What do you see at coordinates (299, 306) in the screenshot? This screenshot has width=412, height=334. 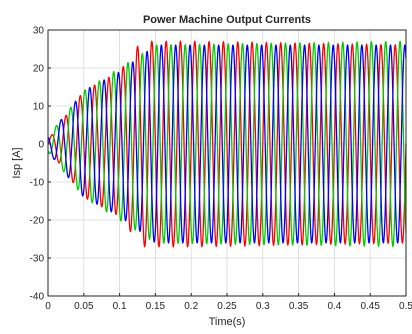 I see `x-tick-label: 0.35` at bounding box center [299, 306].